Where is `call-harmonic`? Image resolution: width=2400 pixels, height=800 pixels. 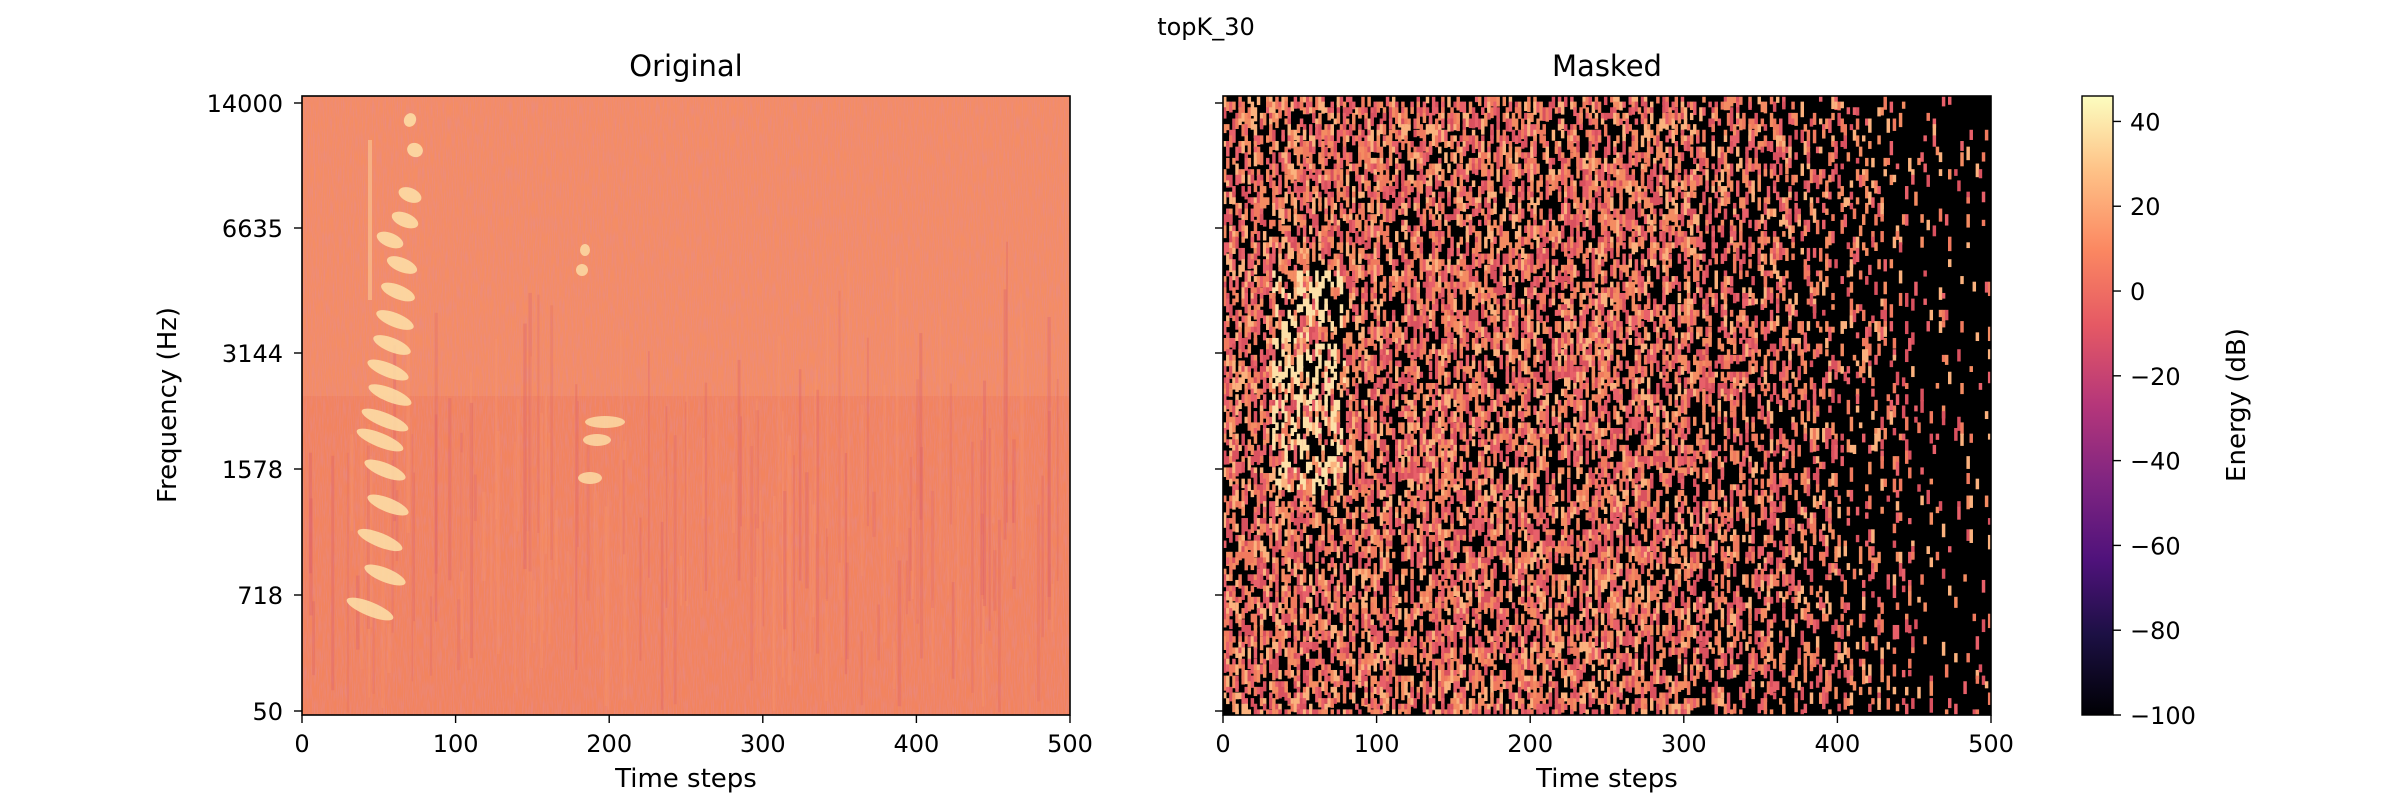
call-harmonic is located at coordinates (380, 540).